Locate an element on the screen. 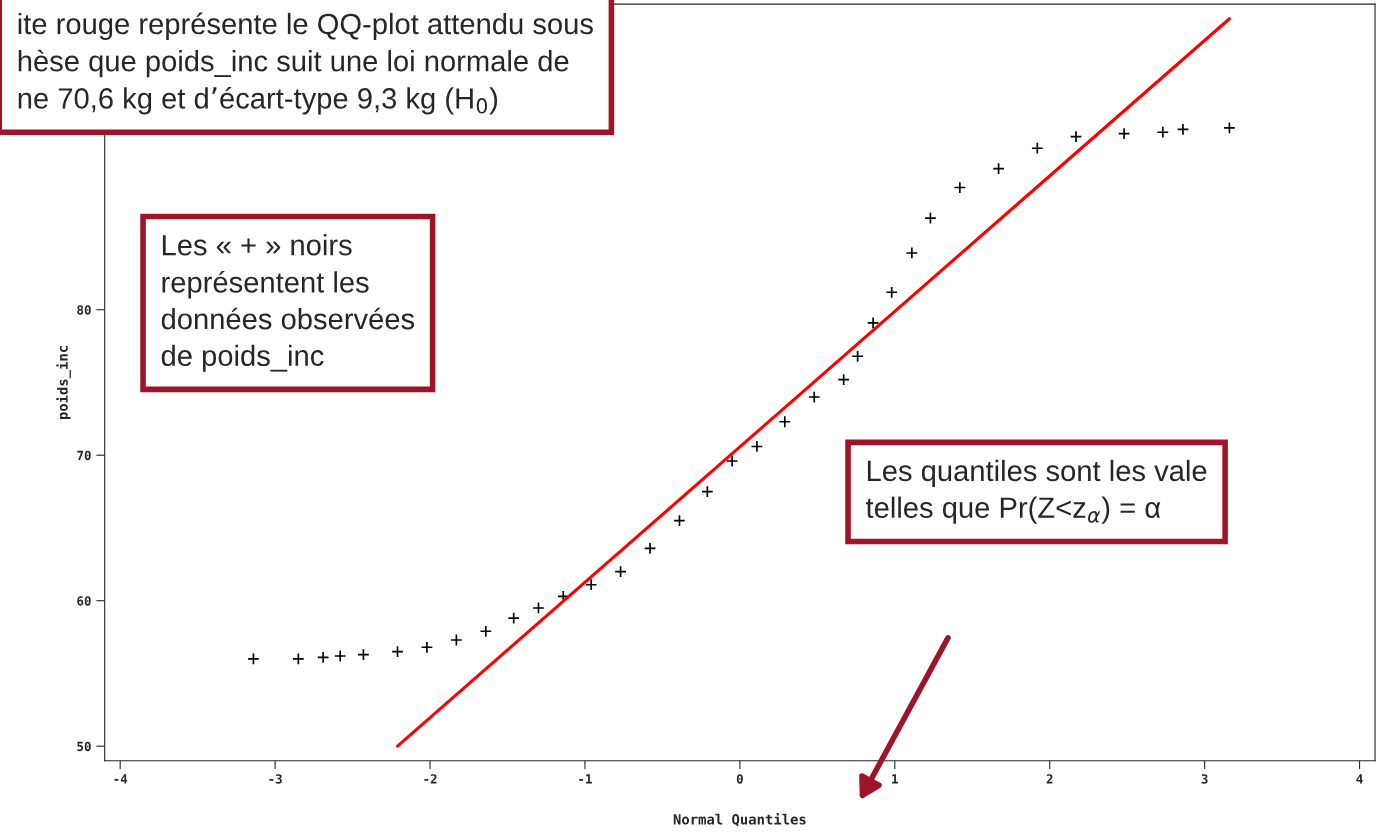 The height and width of the screenshot is (836, 1396). annotation: ite rouge représente le QQ-plot attendu sous hèse que poids_inc suit une loi normale de ne 70,6 kg et d’écart-type 9,3 kg (H$_{0}$) is located at coordinates (305, 63).